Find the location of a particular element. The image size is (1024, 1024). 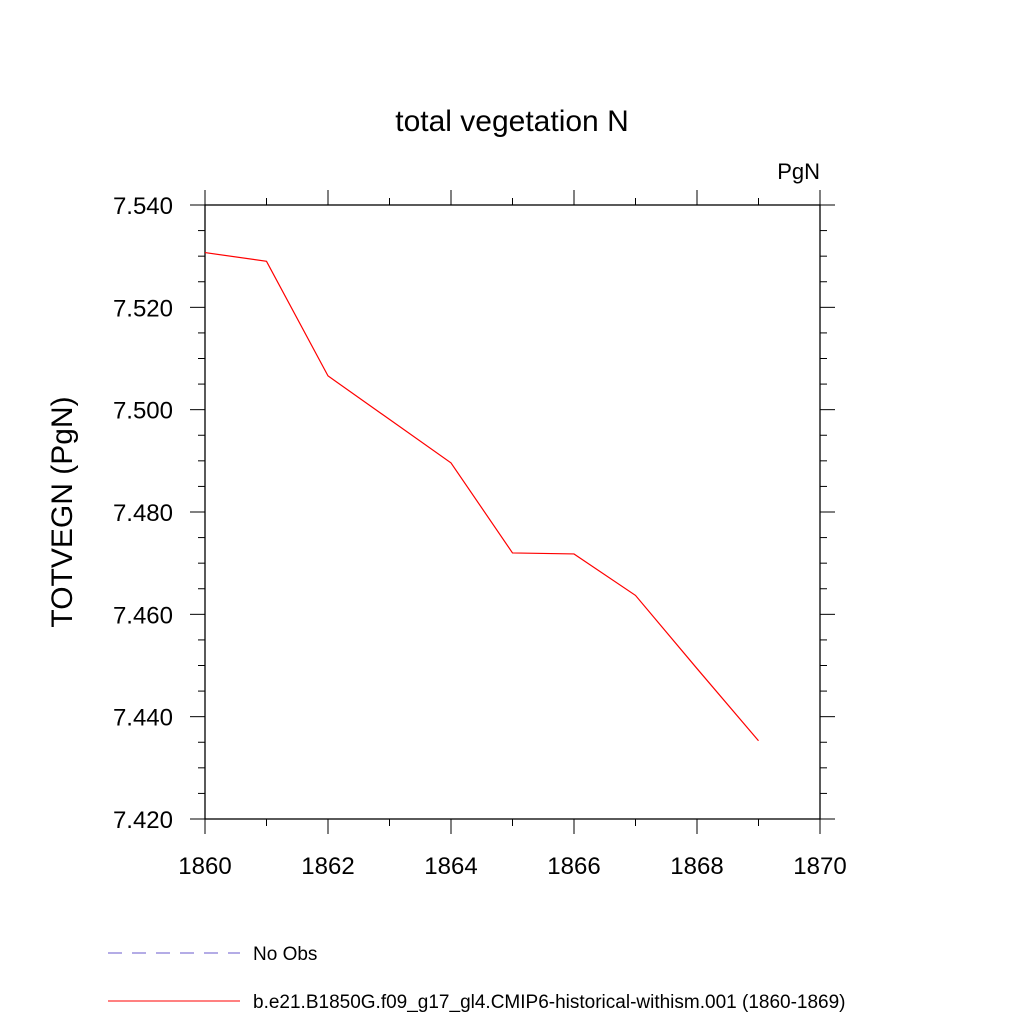

x-tick-label: 1870 is located at coordinates (819, 866).